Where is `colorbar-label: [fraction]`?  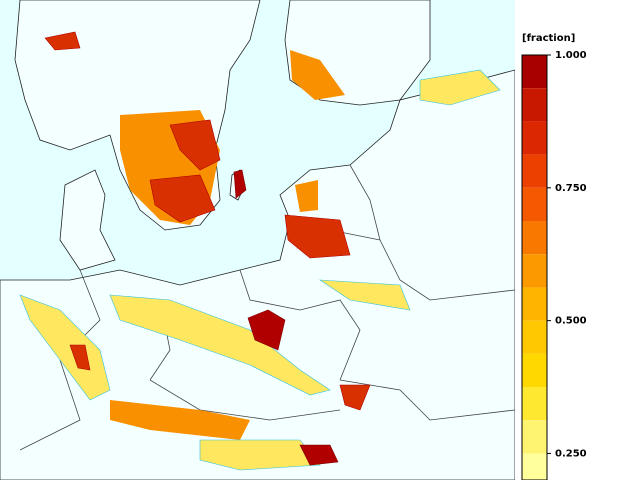
colorbar-label: [fraction] is located at coordinates (548, 38).